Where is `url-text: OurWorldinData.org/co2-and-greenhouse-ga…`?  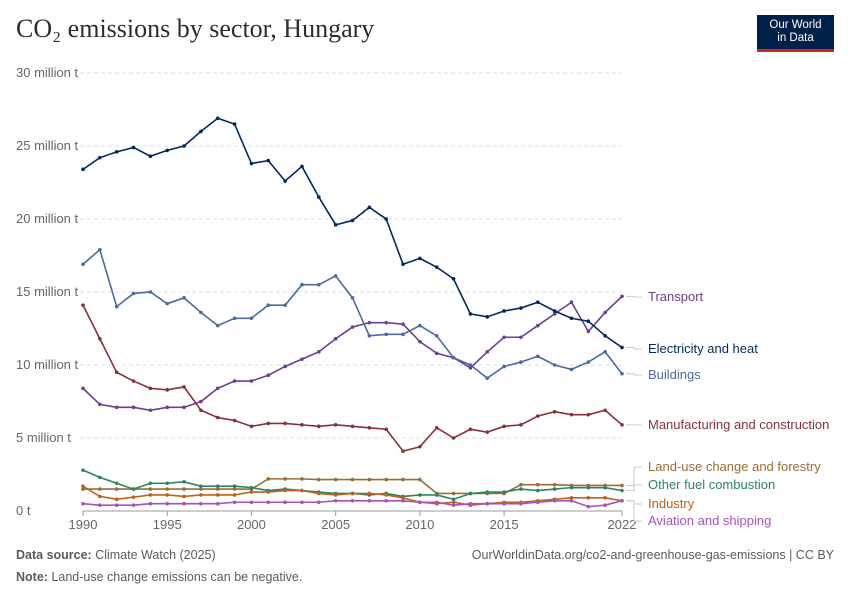
url-text: OurWorldinData.org/co2-and-greenhouse-ga… is located at coordinates (652, 555).